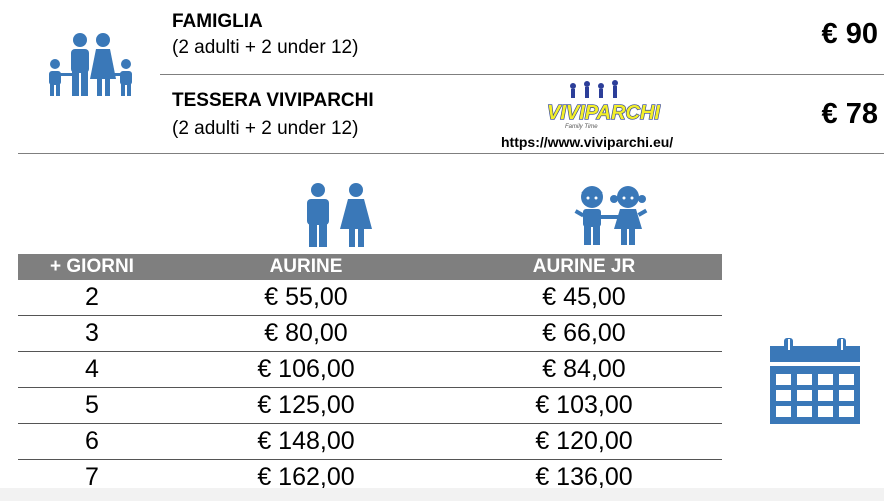  I want to click on header-giorni: + GIORNI, so click(92, 267).